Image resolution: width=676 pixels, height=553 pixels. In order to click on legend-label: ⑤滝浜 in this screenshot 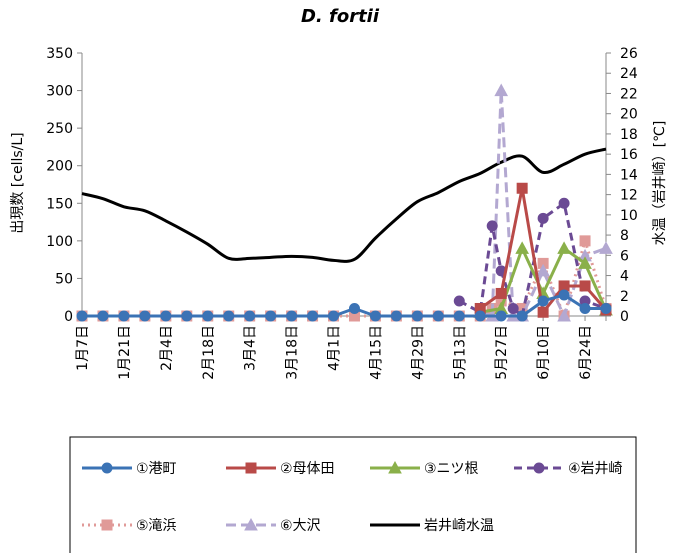, I will do `click(156, 526)`.